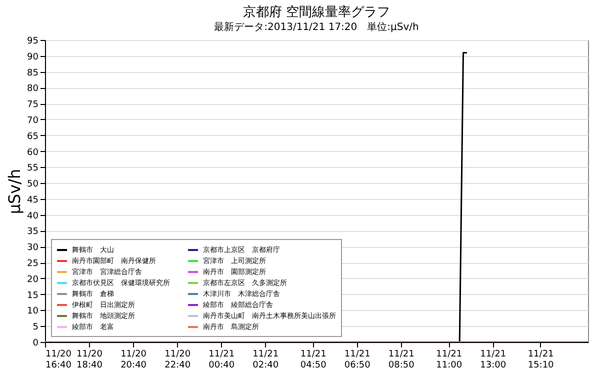 Image resolution: width=600 pixels, height=375 pixels. What do you see at coordinates (33, 248) in the screenshot?
I see `y-tick-label: 30` at bounding box center [33, 248].